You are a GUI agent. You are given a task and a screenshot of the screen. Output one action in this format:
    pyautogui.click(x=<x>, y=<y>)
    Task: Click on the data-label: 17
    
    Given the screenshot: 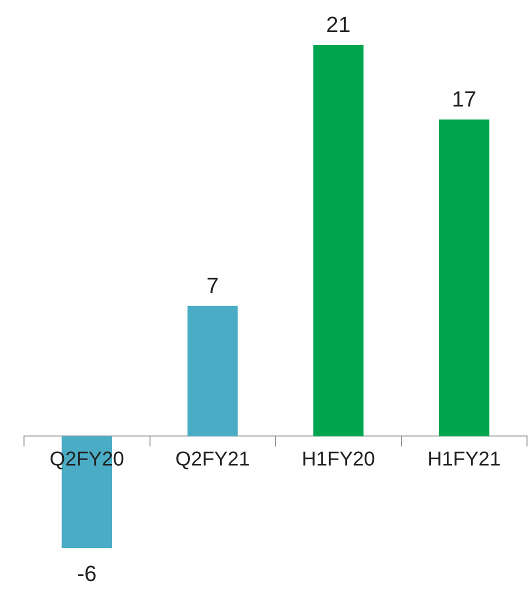 What is the action you would take?
    pyautogui.click(x=464, y=99)
    